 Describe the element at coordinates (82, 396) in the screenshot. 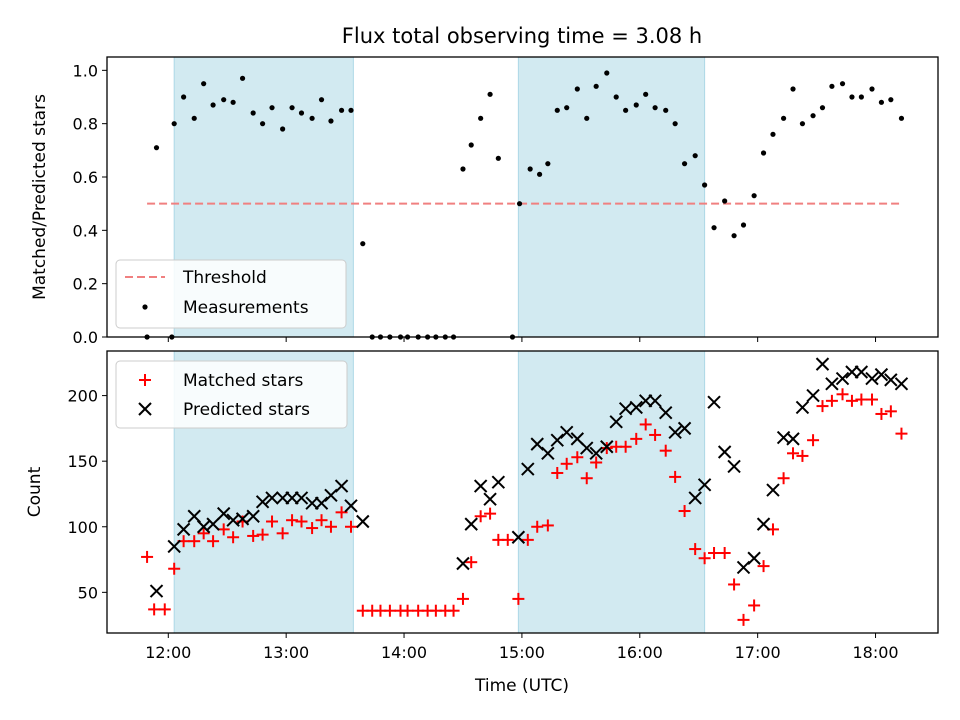

I see `y-tick-label: 200` at that location.